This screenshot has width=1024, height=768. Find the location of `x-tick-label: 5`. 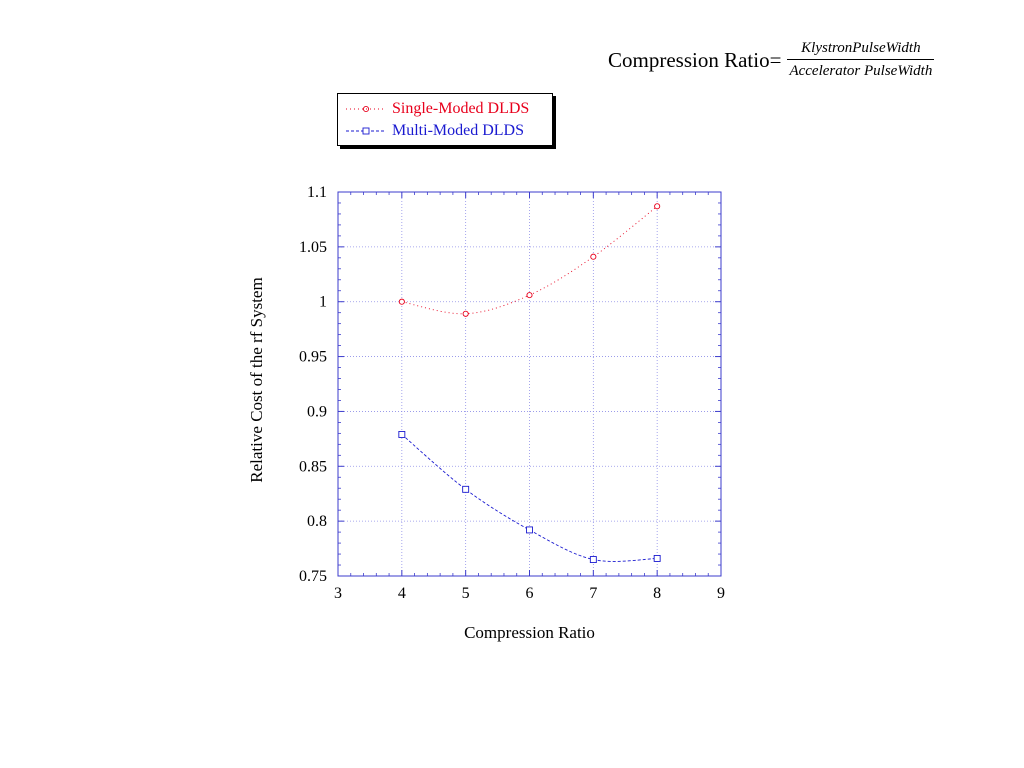

x-tick-label: 5 is located at coordinates (466, 593).